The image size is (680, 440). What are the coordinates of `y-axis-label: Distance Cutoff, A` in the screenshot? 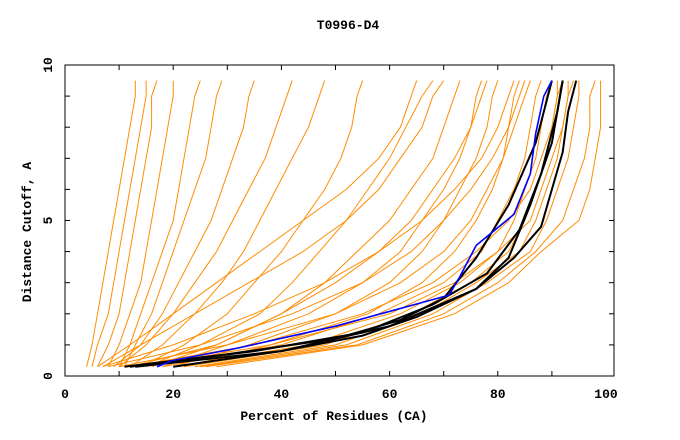 It's located at (27, 232).